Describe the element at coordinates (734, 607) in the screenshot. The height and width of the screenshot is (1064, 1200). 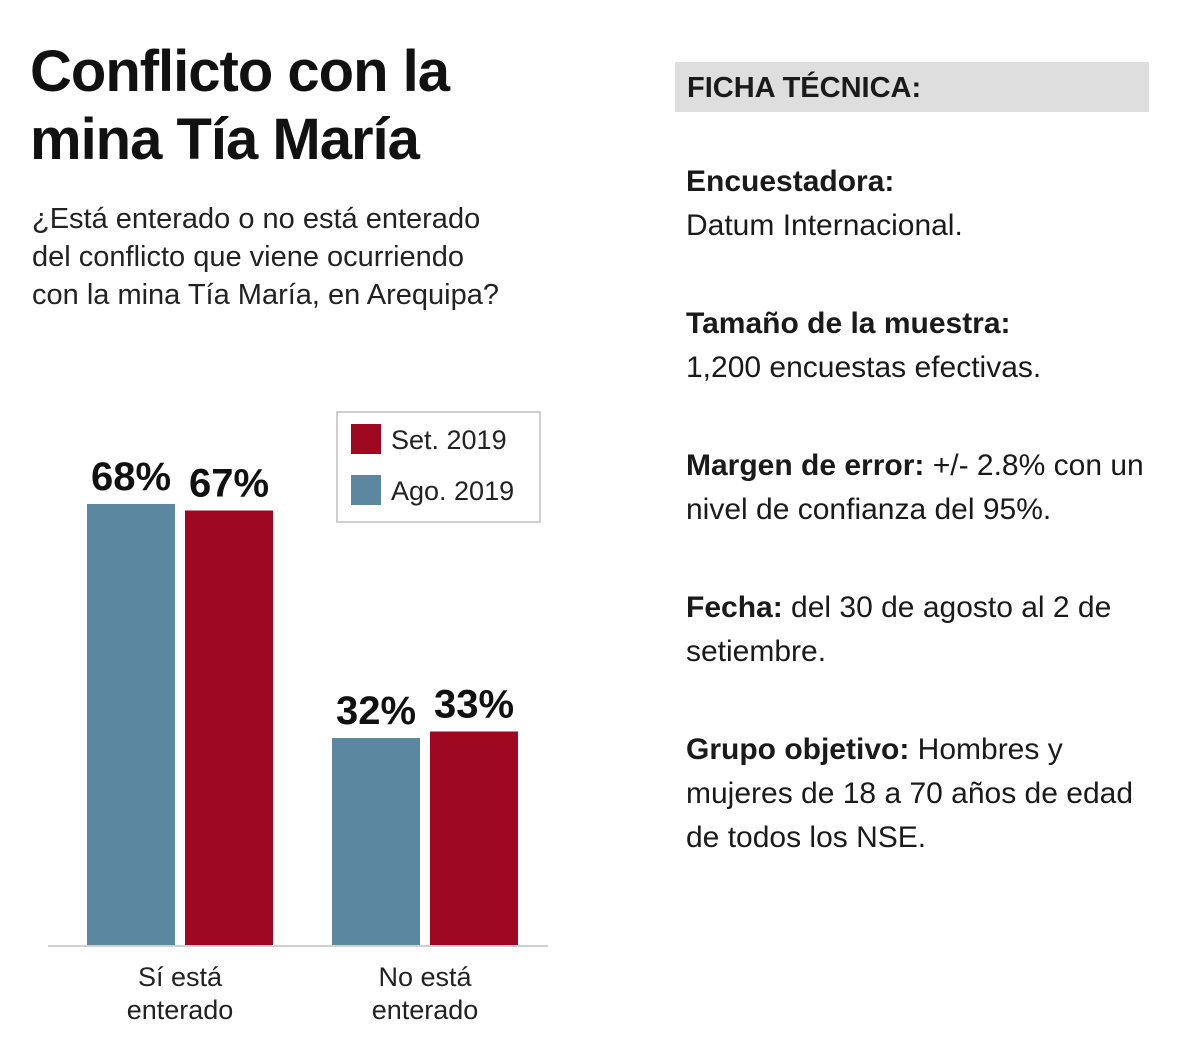
I see `ficha-label: Fecha:` at that location.